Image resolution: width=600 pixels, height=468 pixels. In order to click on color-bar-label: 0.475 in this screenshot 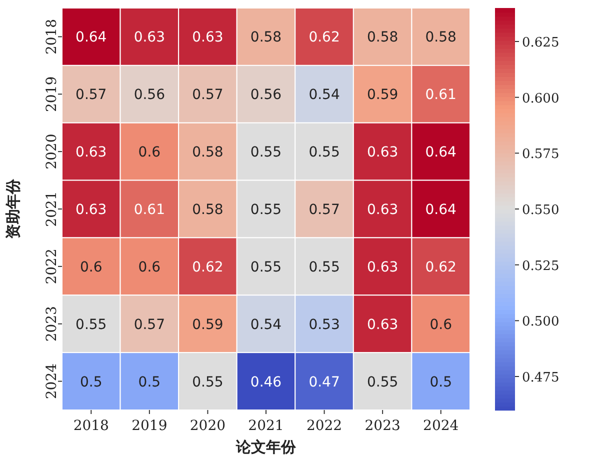, I will do `click(541, 378)`.